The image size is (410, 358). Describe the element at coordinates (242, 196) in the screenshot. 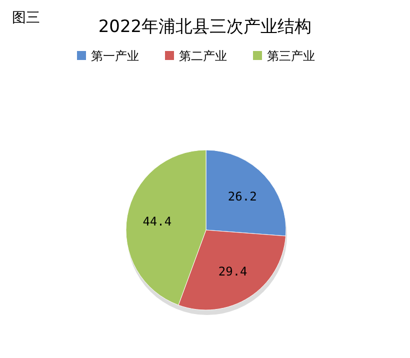

I see `data-label: 26.2` at that location.